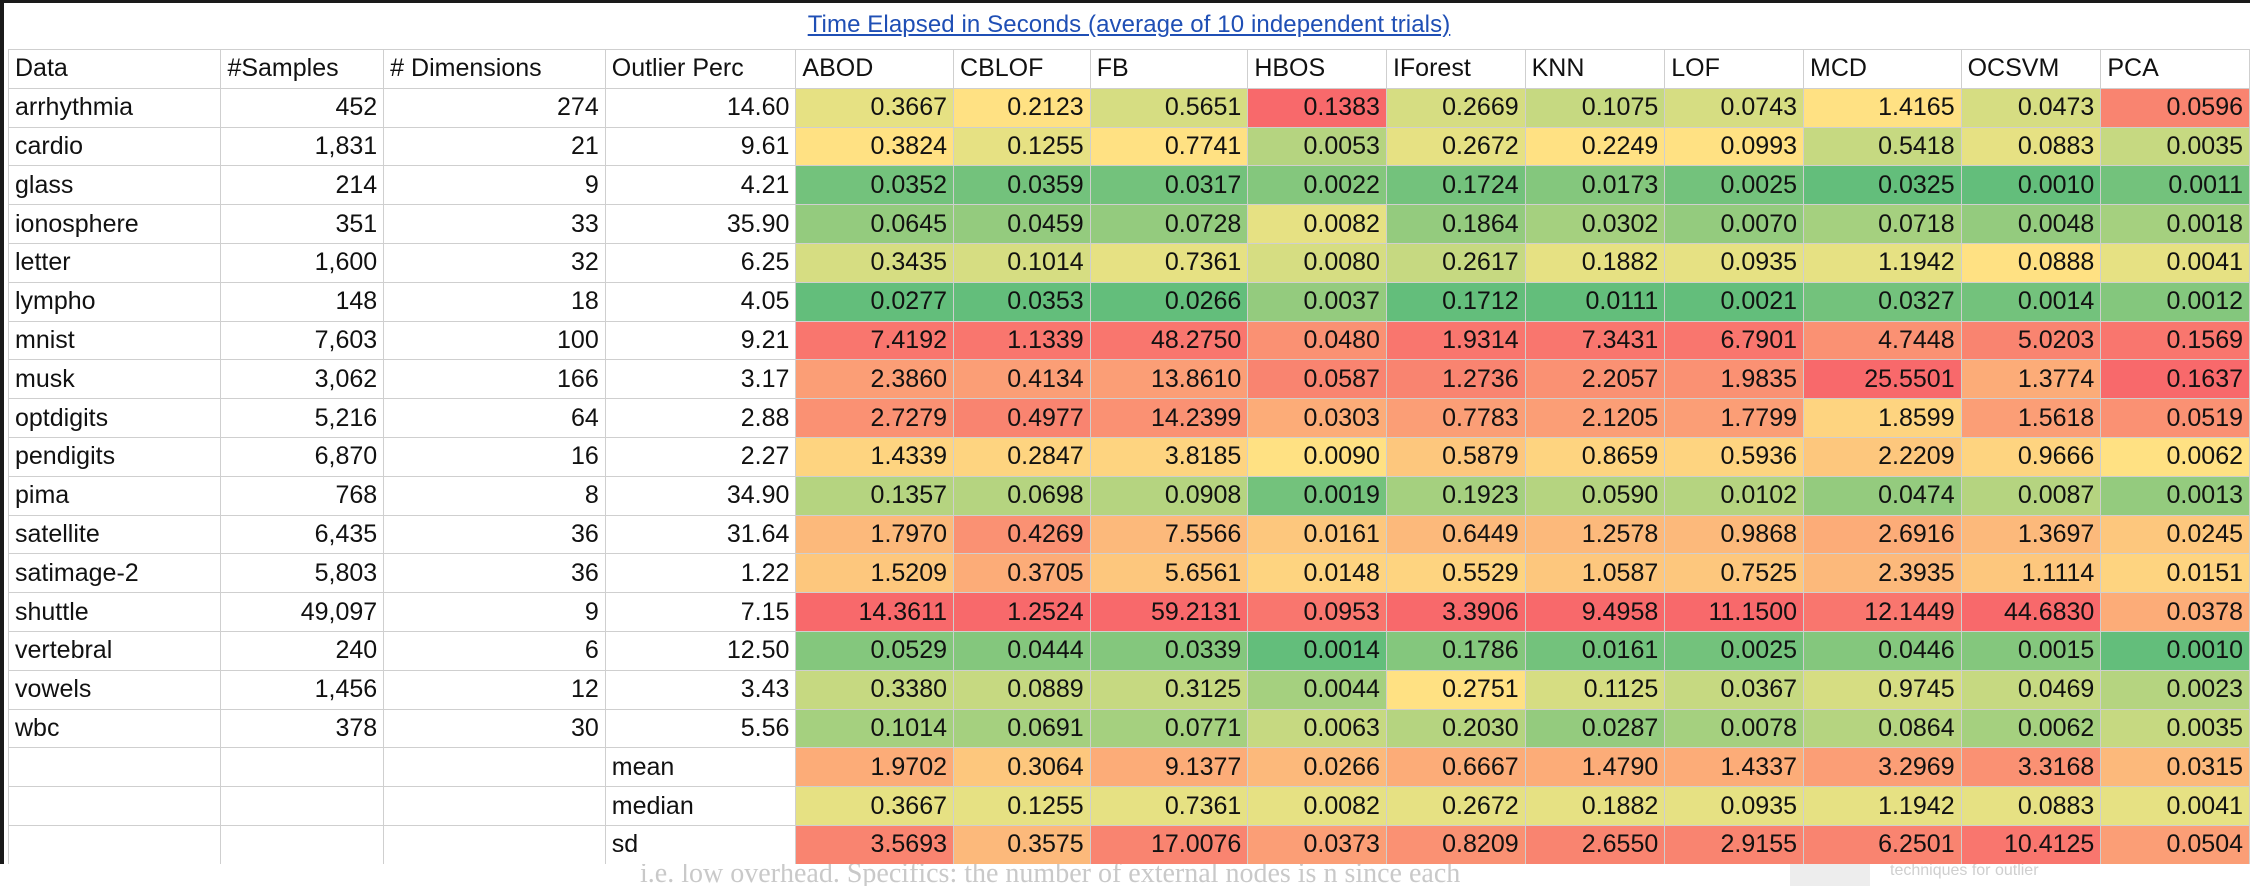 This screenshot has height=886, width=2250. Describe the element at coordinates (1317, 844) in the screenshot. I see `summary-time-cell: 0.0373` at that location.